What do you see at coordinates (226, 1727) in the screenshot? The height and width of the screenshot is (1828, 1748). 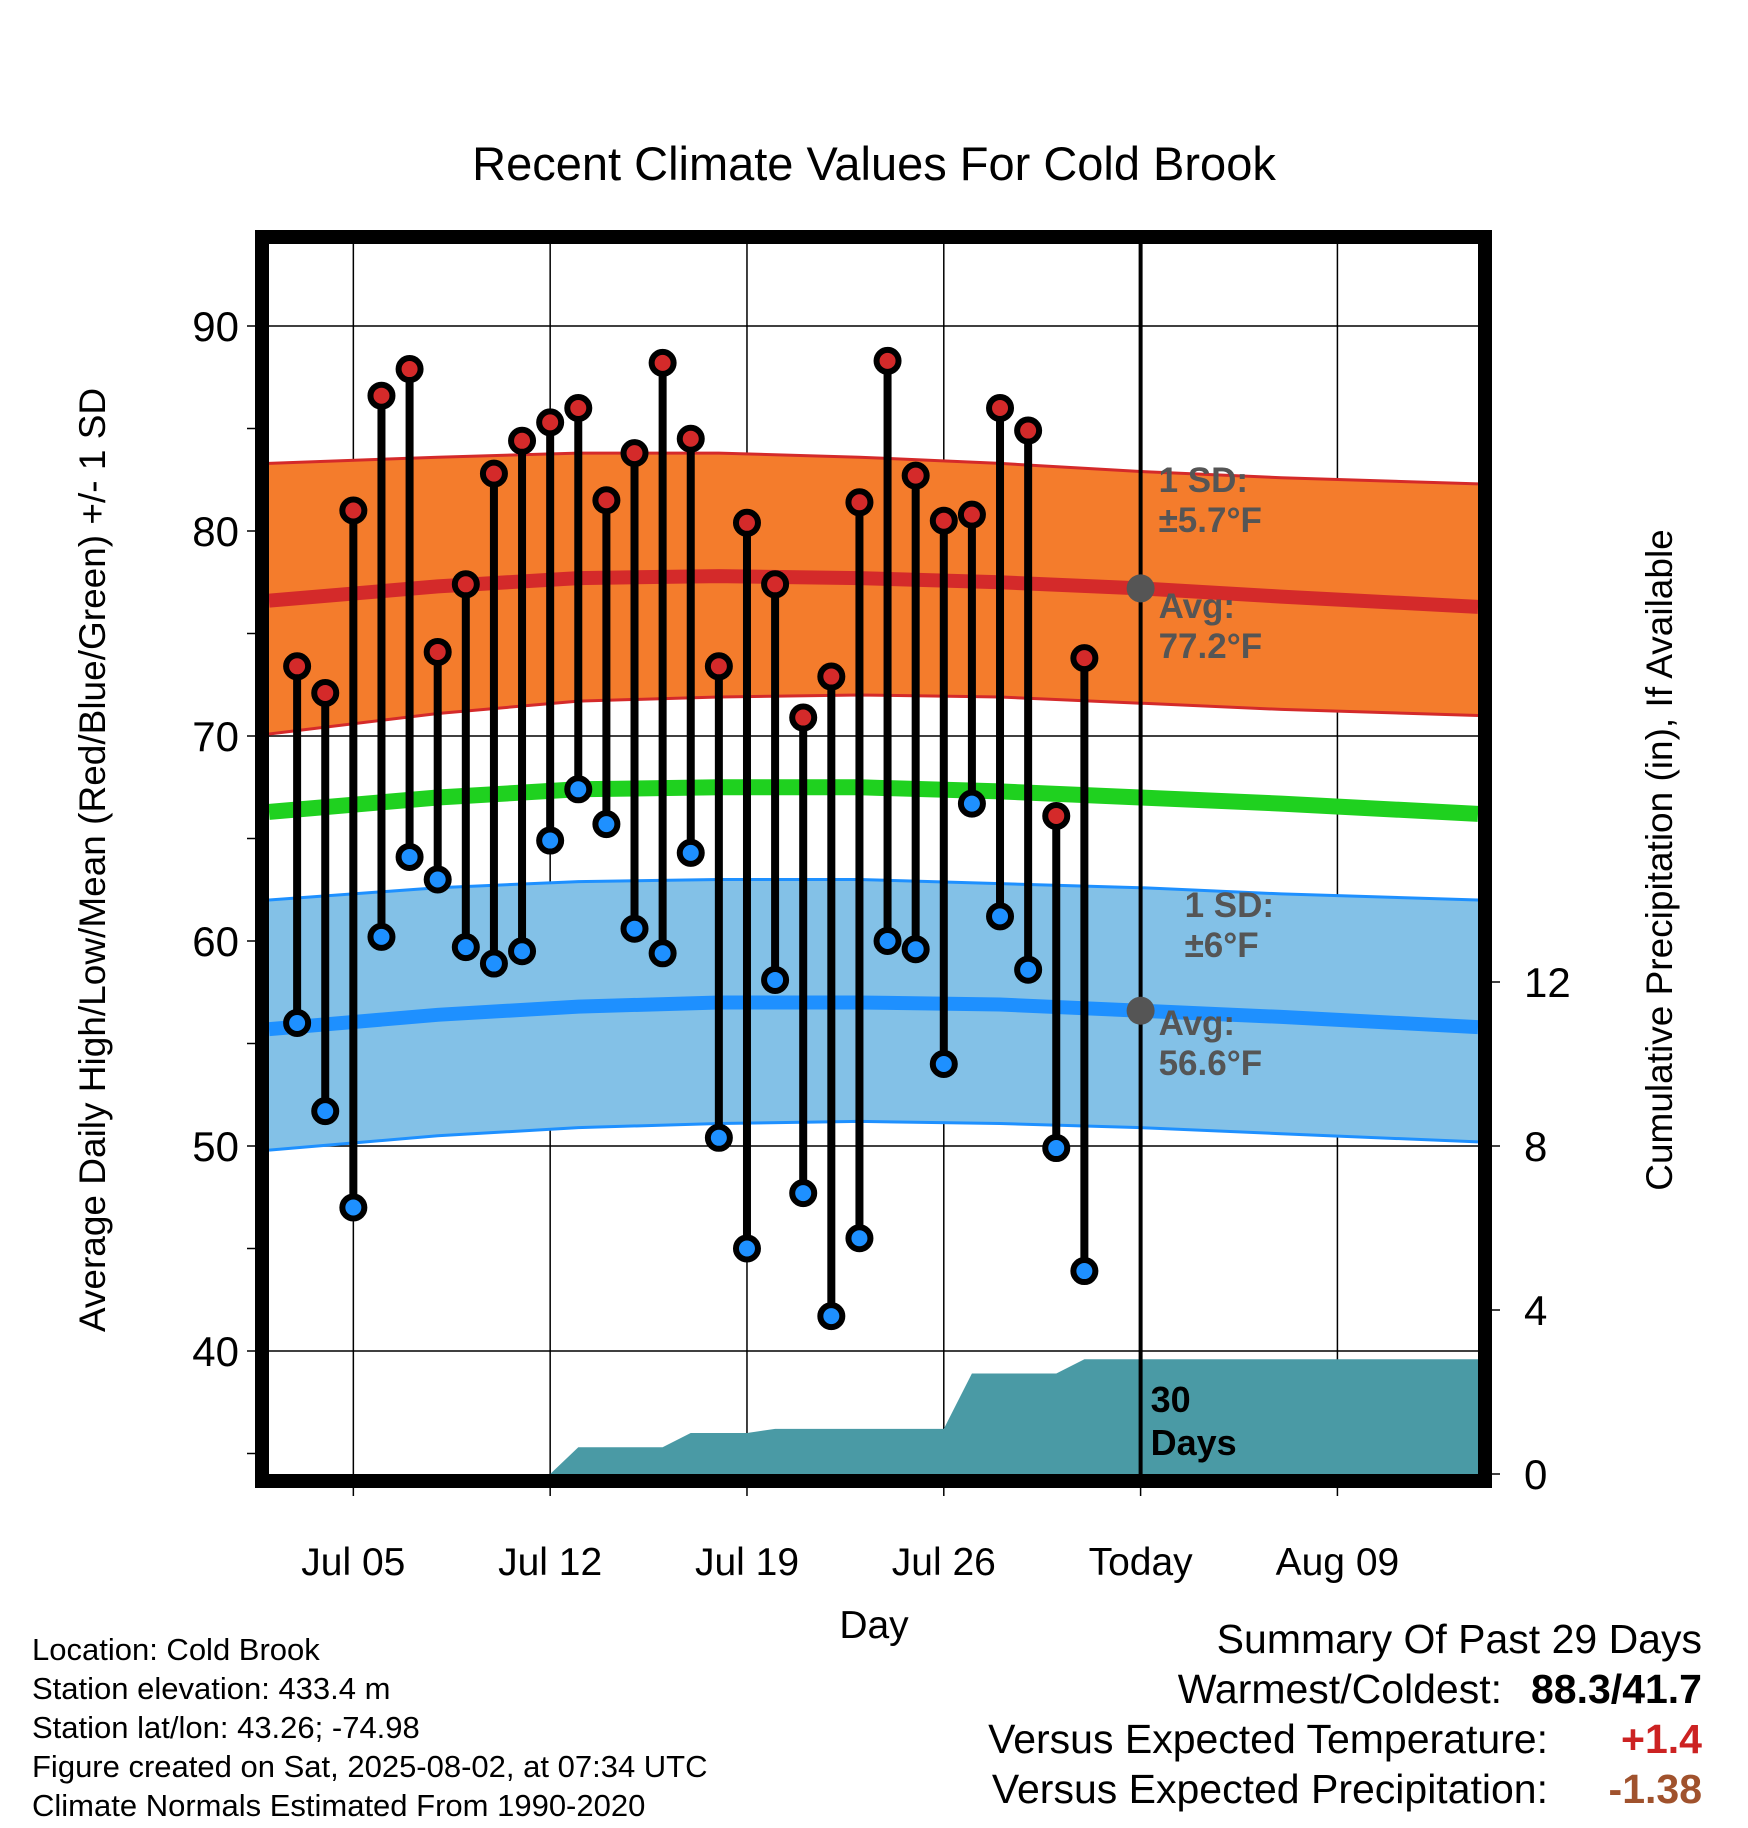 I see `latlon-text: Station lat/lon: 43.26; -74.98` at bounding box center [226, 1727].